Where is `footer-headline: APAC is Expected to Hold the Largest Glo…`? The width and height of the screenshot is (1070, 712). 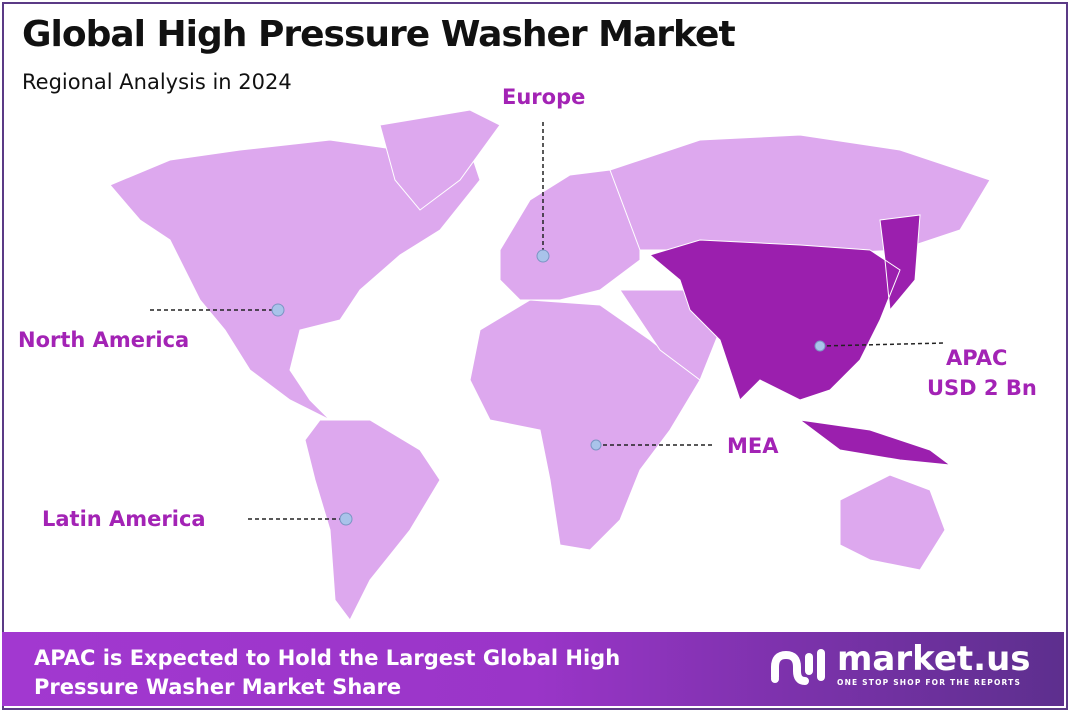 footer-headline: APAC is Expected to Hold the Largest Glo… is located at coordinates (327, 672).